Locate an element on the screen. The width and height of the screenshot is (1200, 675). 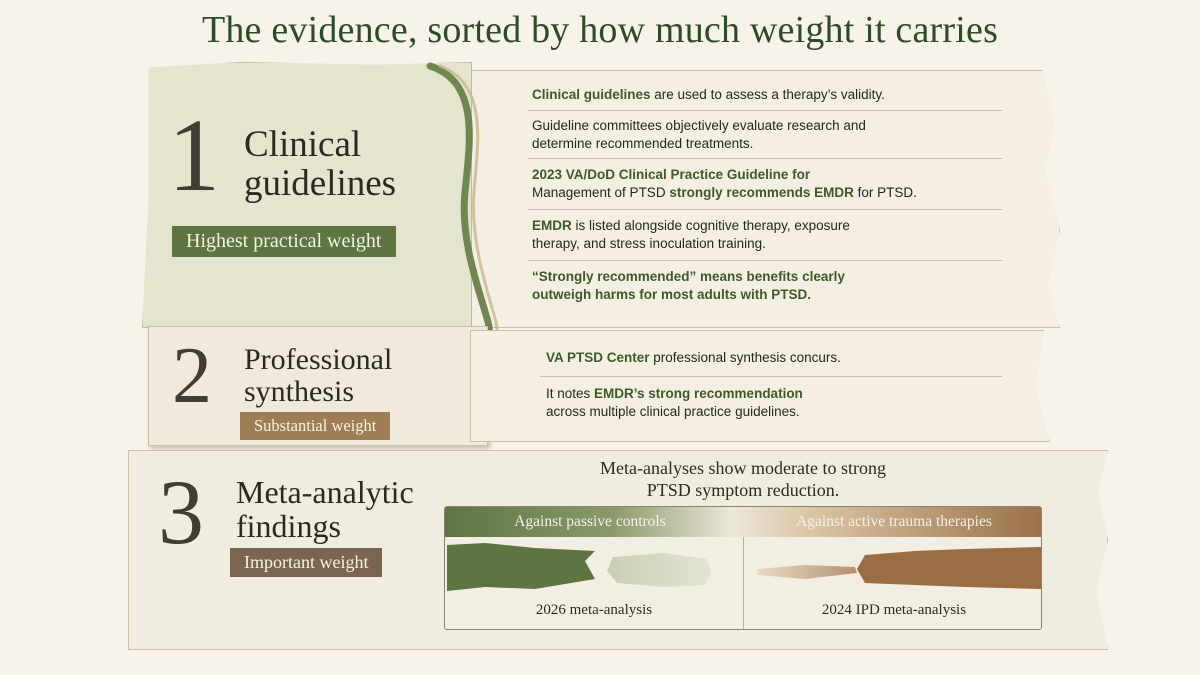
tier-1-label-panel is located at coordinates (307, 195).